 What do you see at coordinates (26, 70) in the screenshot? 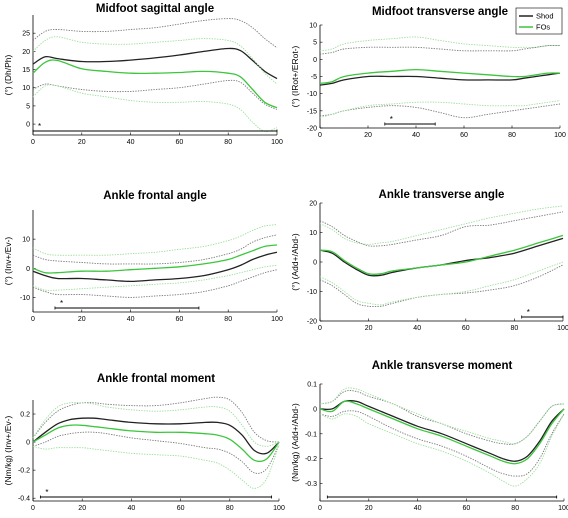
I see `y-tick-label: 15` at bounding box center [26, 70].